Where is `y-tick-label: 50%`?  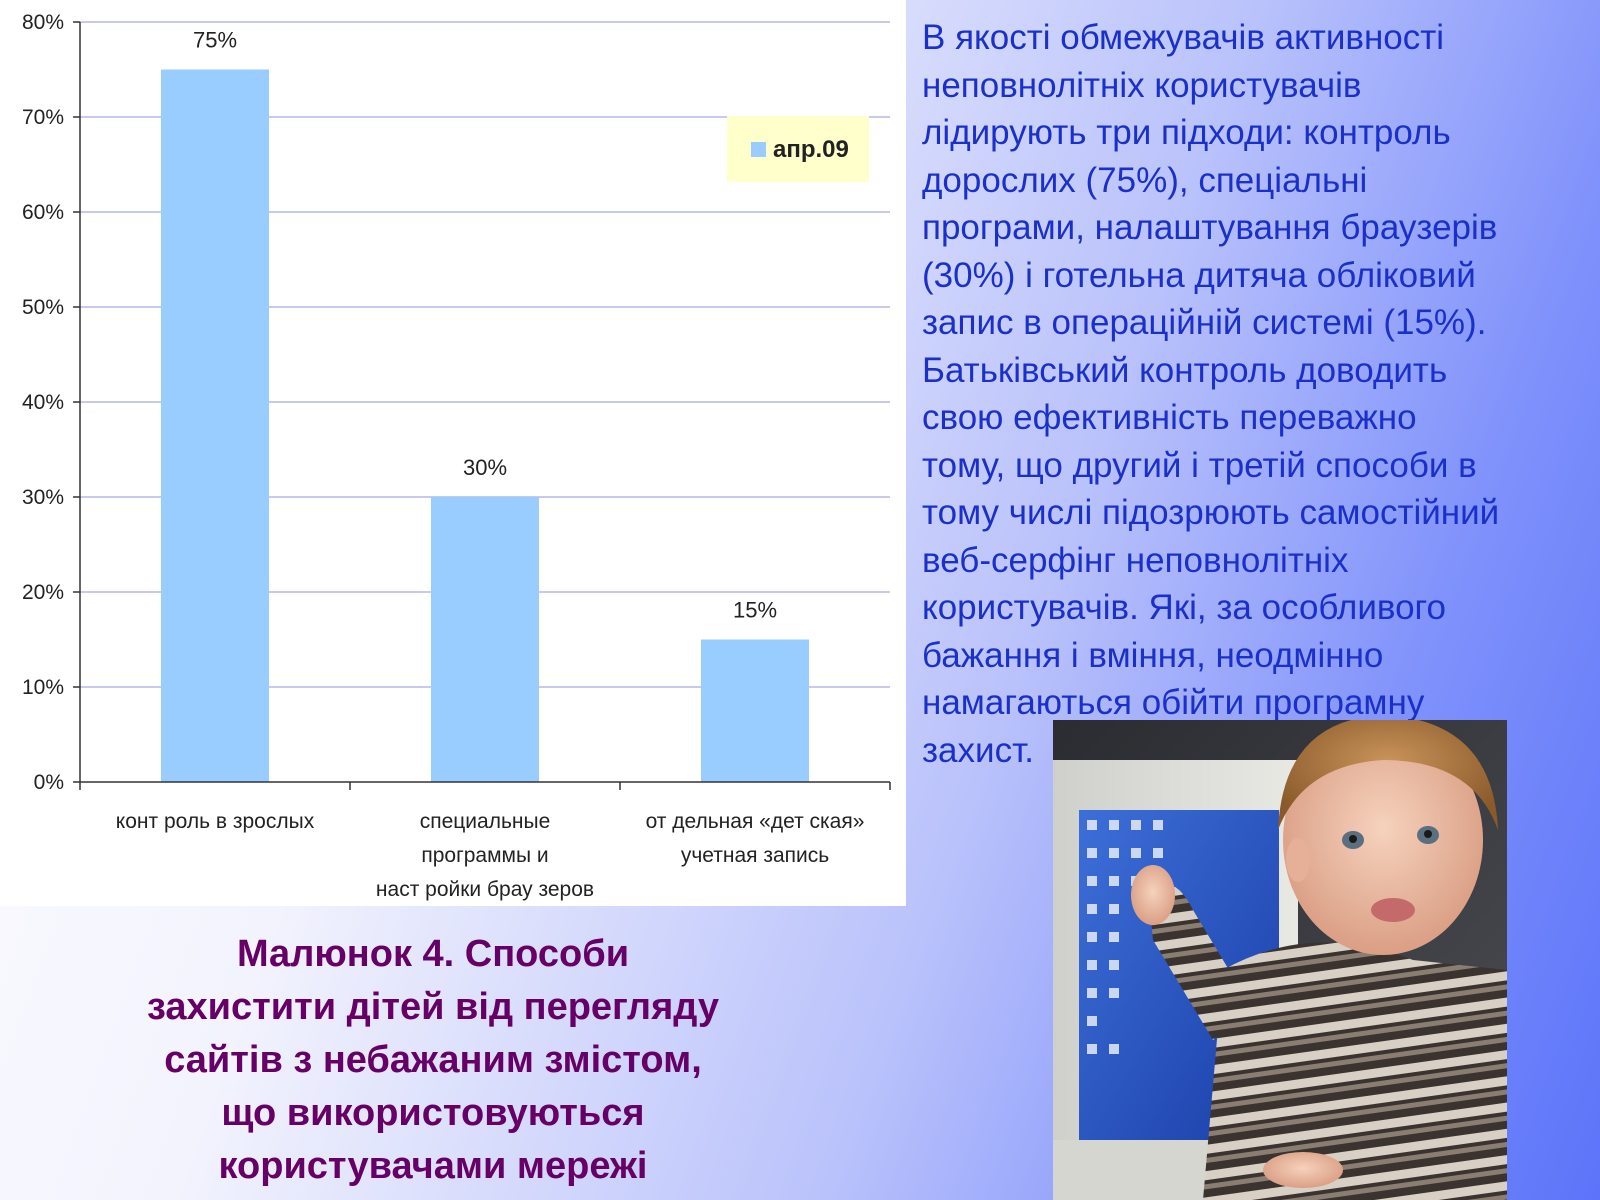
y-tick-label: 50% is located at coordinates (43, 307).